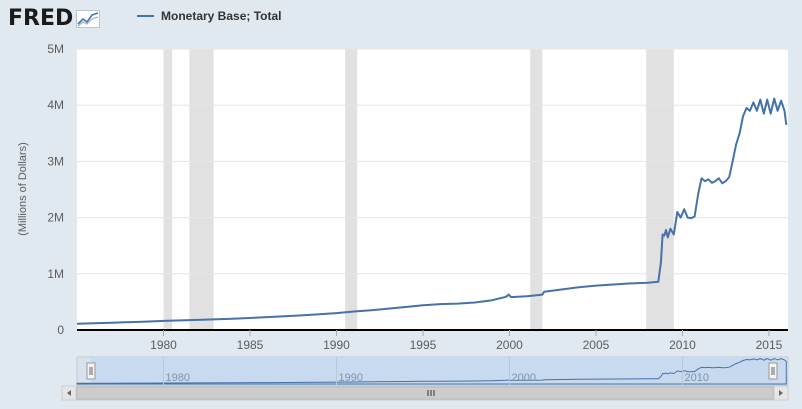  Describe the element at coordinates (682, 345) in the screenshot. I see `x-tick-label: 2010` at that location.